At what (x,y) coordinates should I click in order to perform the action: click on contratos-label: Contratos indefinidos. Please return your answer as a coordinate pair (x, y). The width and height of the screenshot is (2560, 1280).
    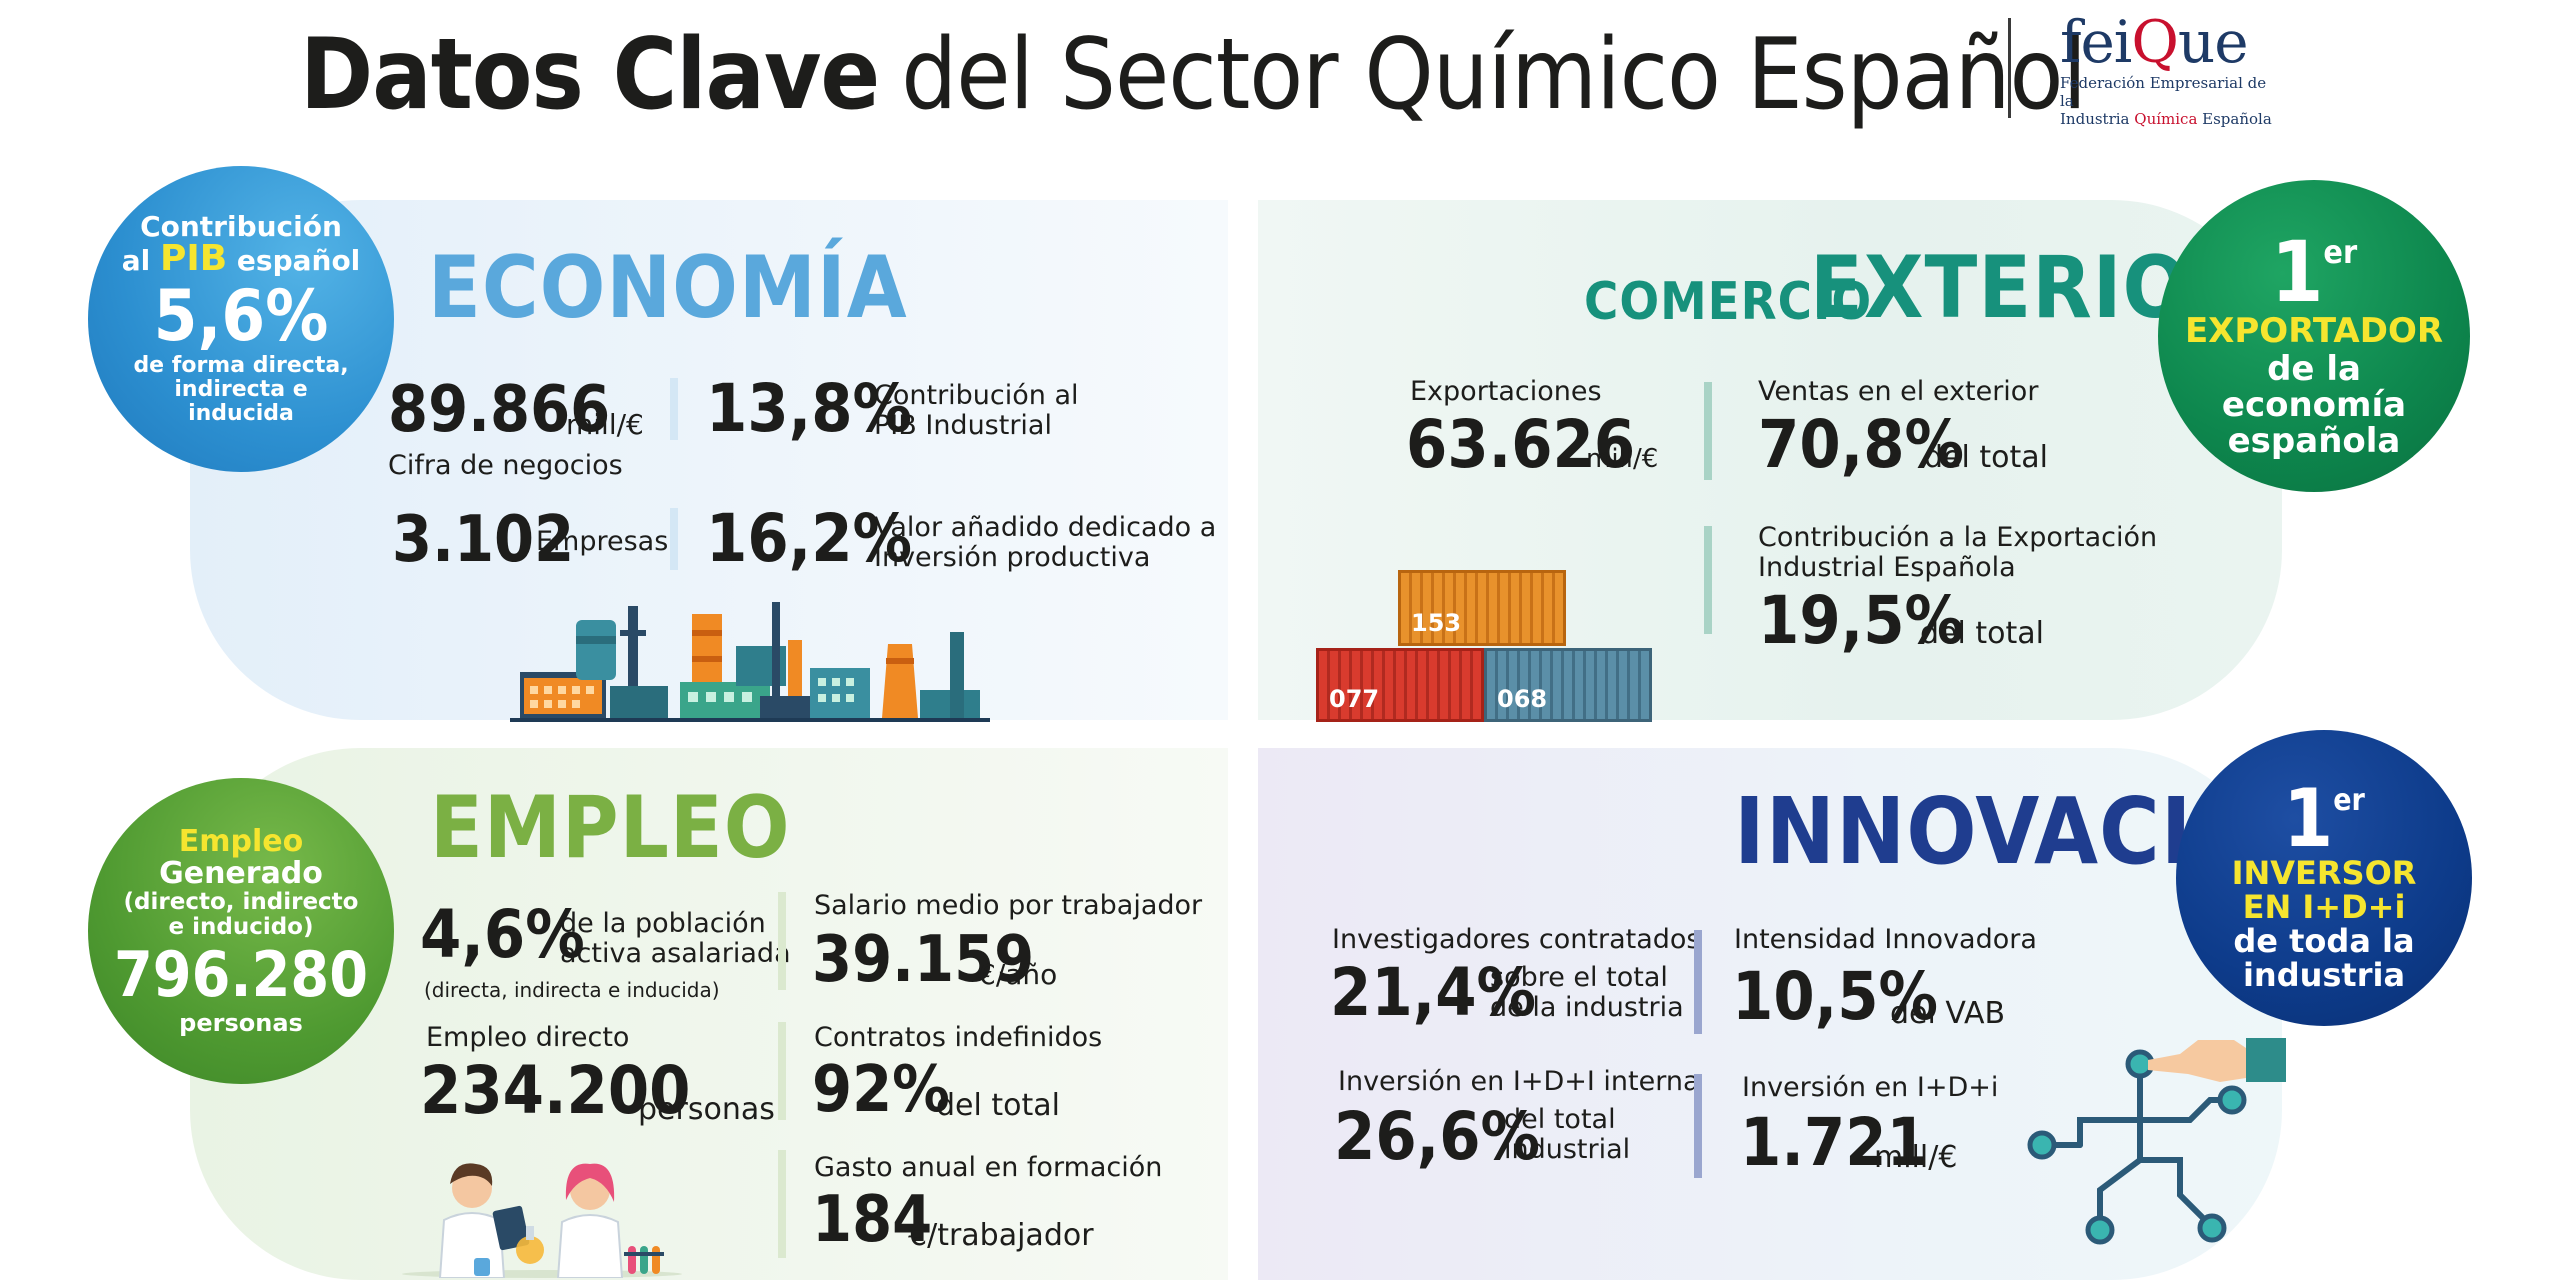
    Looking at the image, I should click on (958, 1037).